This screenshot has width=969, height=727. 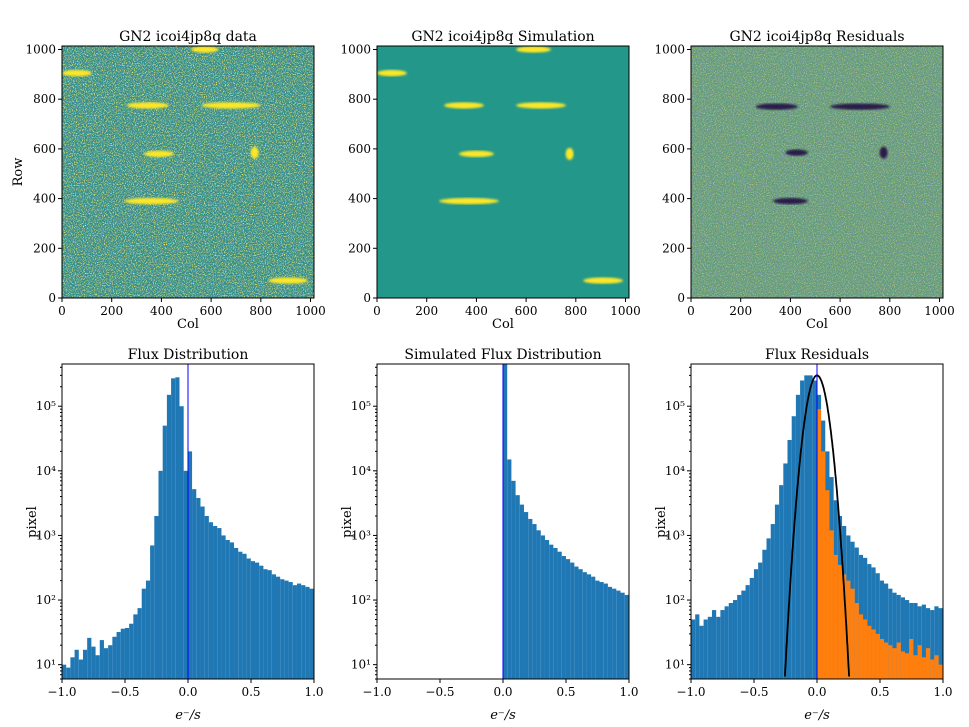 What do you see at coordinates (260, 311) in the screenshot?
I see `x-tick-label: 800` at bounding box center [260, 311].